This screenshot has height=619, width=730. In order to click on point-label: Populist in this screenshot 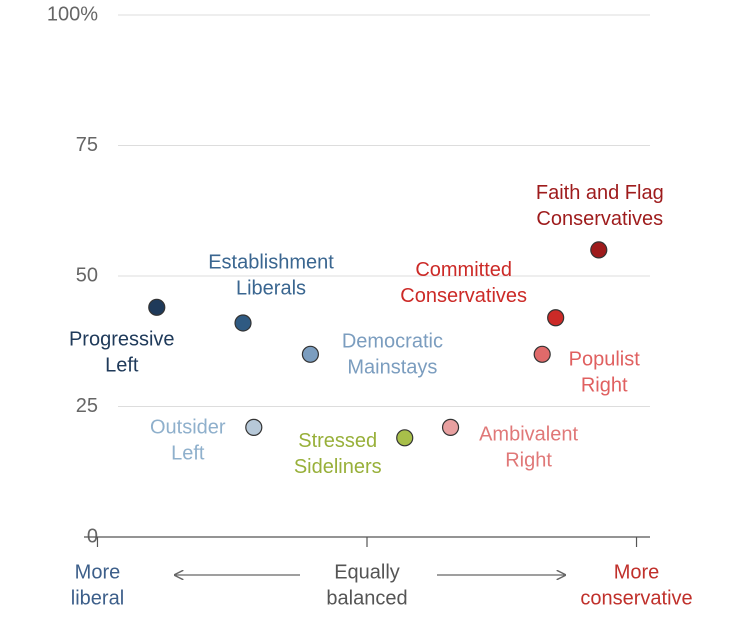, I will do `click(605, 360)`.